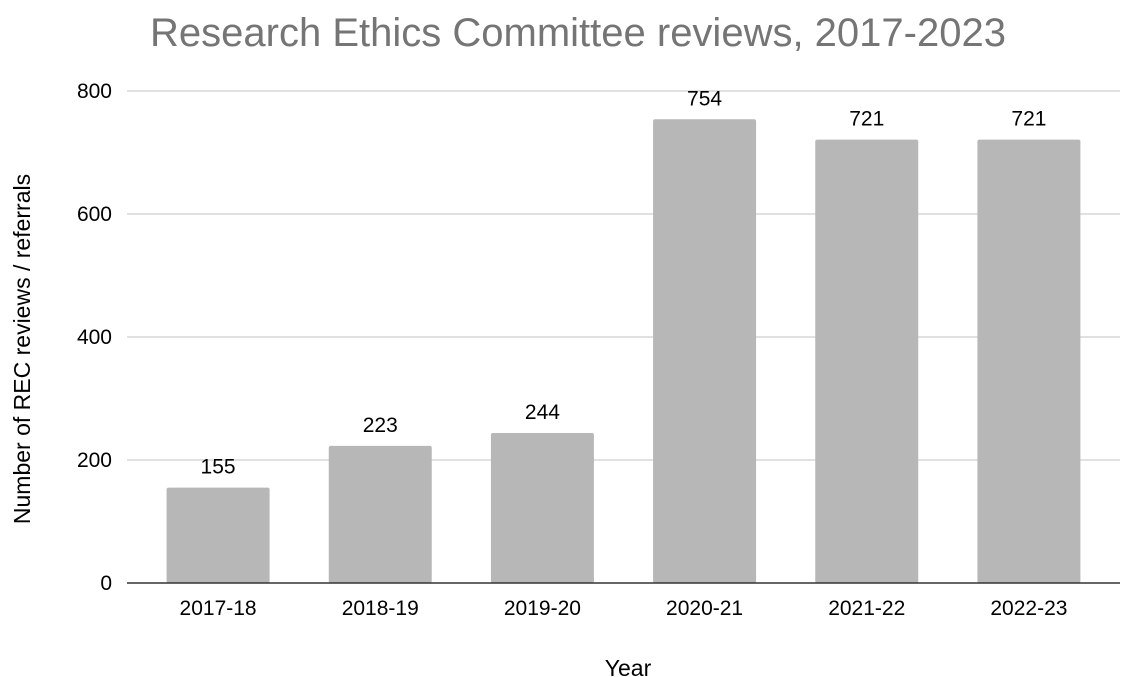 The height and width of the screenshot is (677, 1121). I want to click on x-tick-label: 2019-20, so click(542, 608).